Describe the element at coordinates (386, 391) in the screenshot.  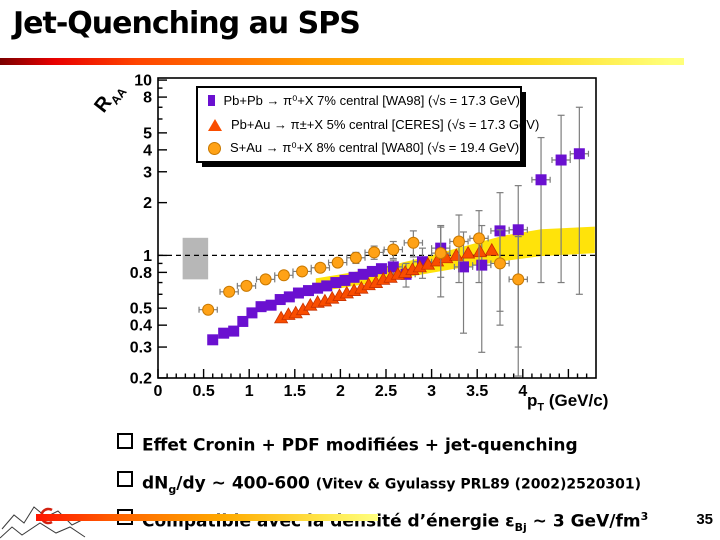
I see `svg-text: 2.5` at that location.